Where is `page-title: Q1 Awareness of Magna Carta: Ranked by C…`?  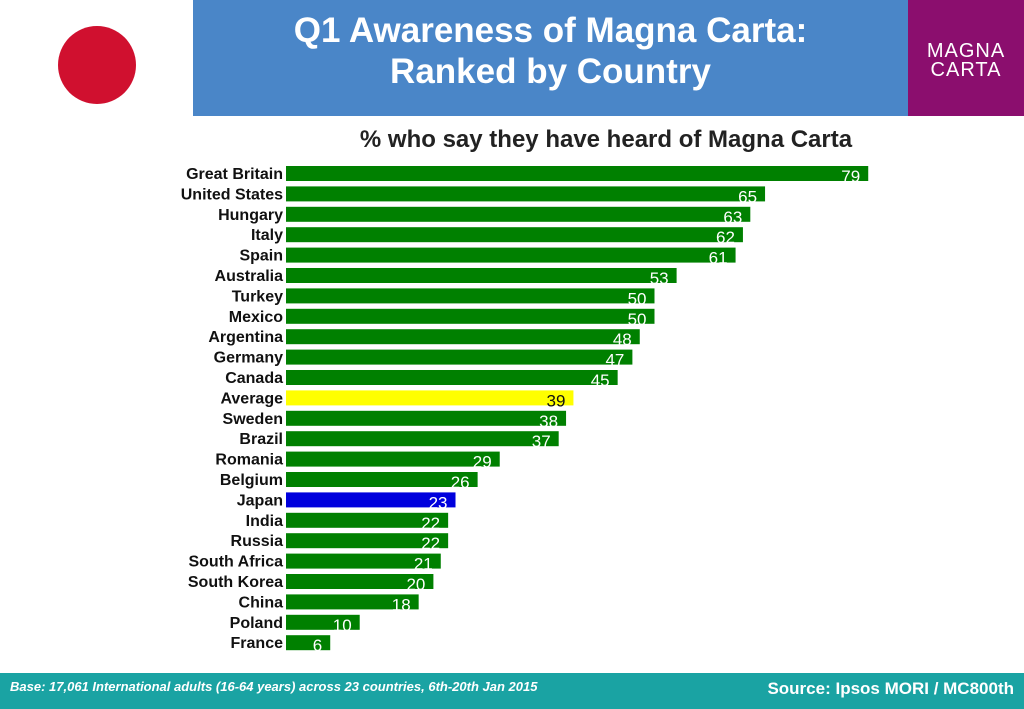
page-title: Q1 Awareness of Magna Carta: Ranked by C… is located at coordinates (550, 51).